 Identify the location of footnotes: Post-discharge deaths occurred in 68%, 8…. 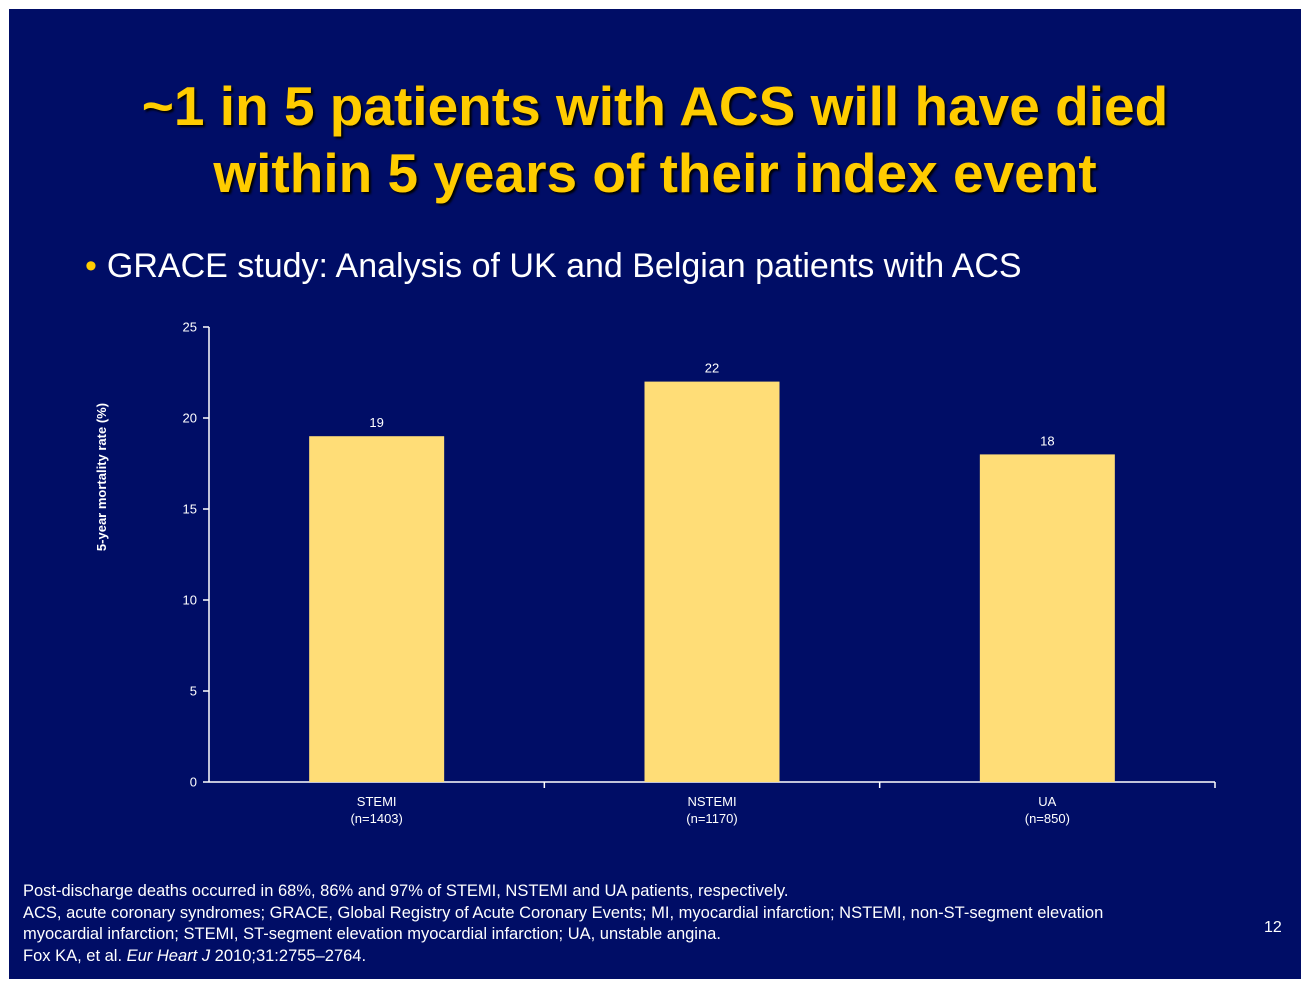
(633, 924).